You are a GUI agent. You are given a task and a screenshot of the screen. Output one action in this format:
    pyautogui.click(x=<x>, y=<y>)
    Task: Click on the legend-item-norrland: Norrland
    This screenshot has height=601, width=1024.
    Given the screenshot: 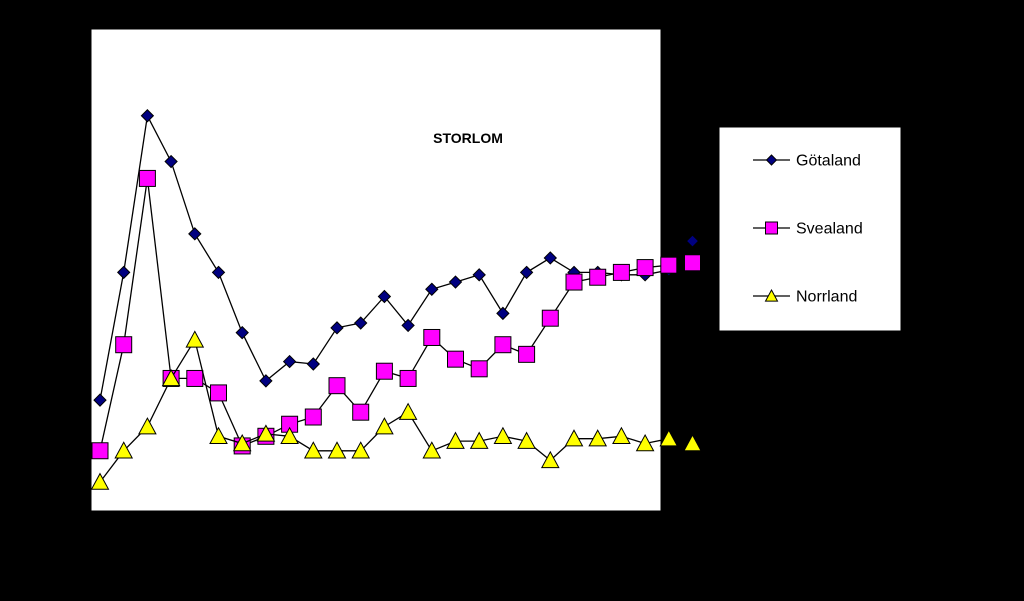 What is the action you would take?
    pyautogui.click(x=805, y=297)
    